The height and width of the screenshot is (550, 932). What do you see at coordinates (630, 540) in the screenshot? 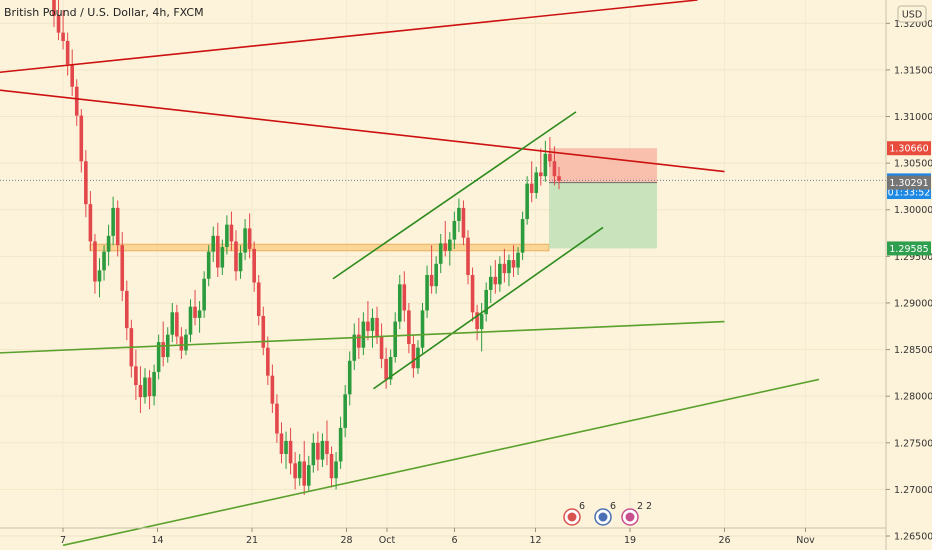
I see `time-tick-label: 19` at bounding box center [630, 540].